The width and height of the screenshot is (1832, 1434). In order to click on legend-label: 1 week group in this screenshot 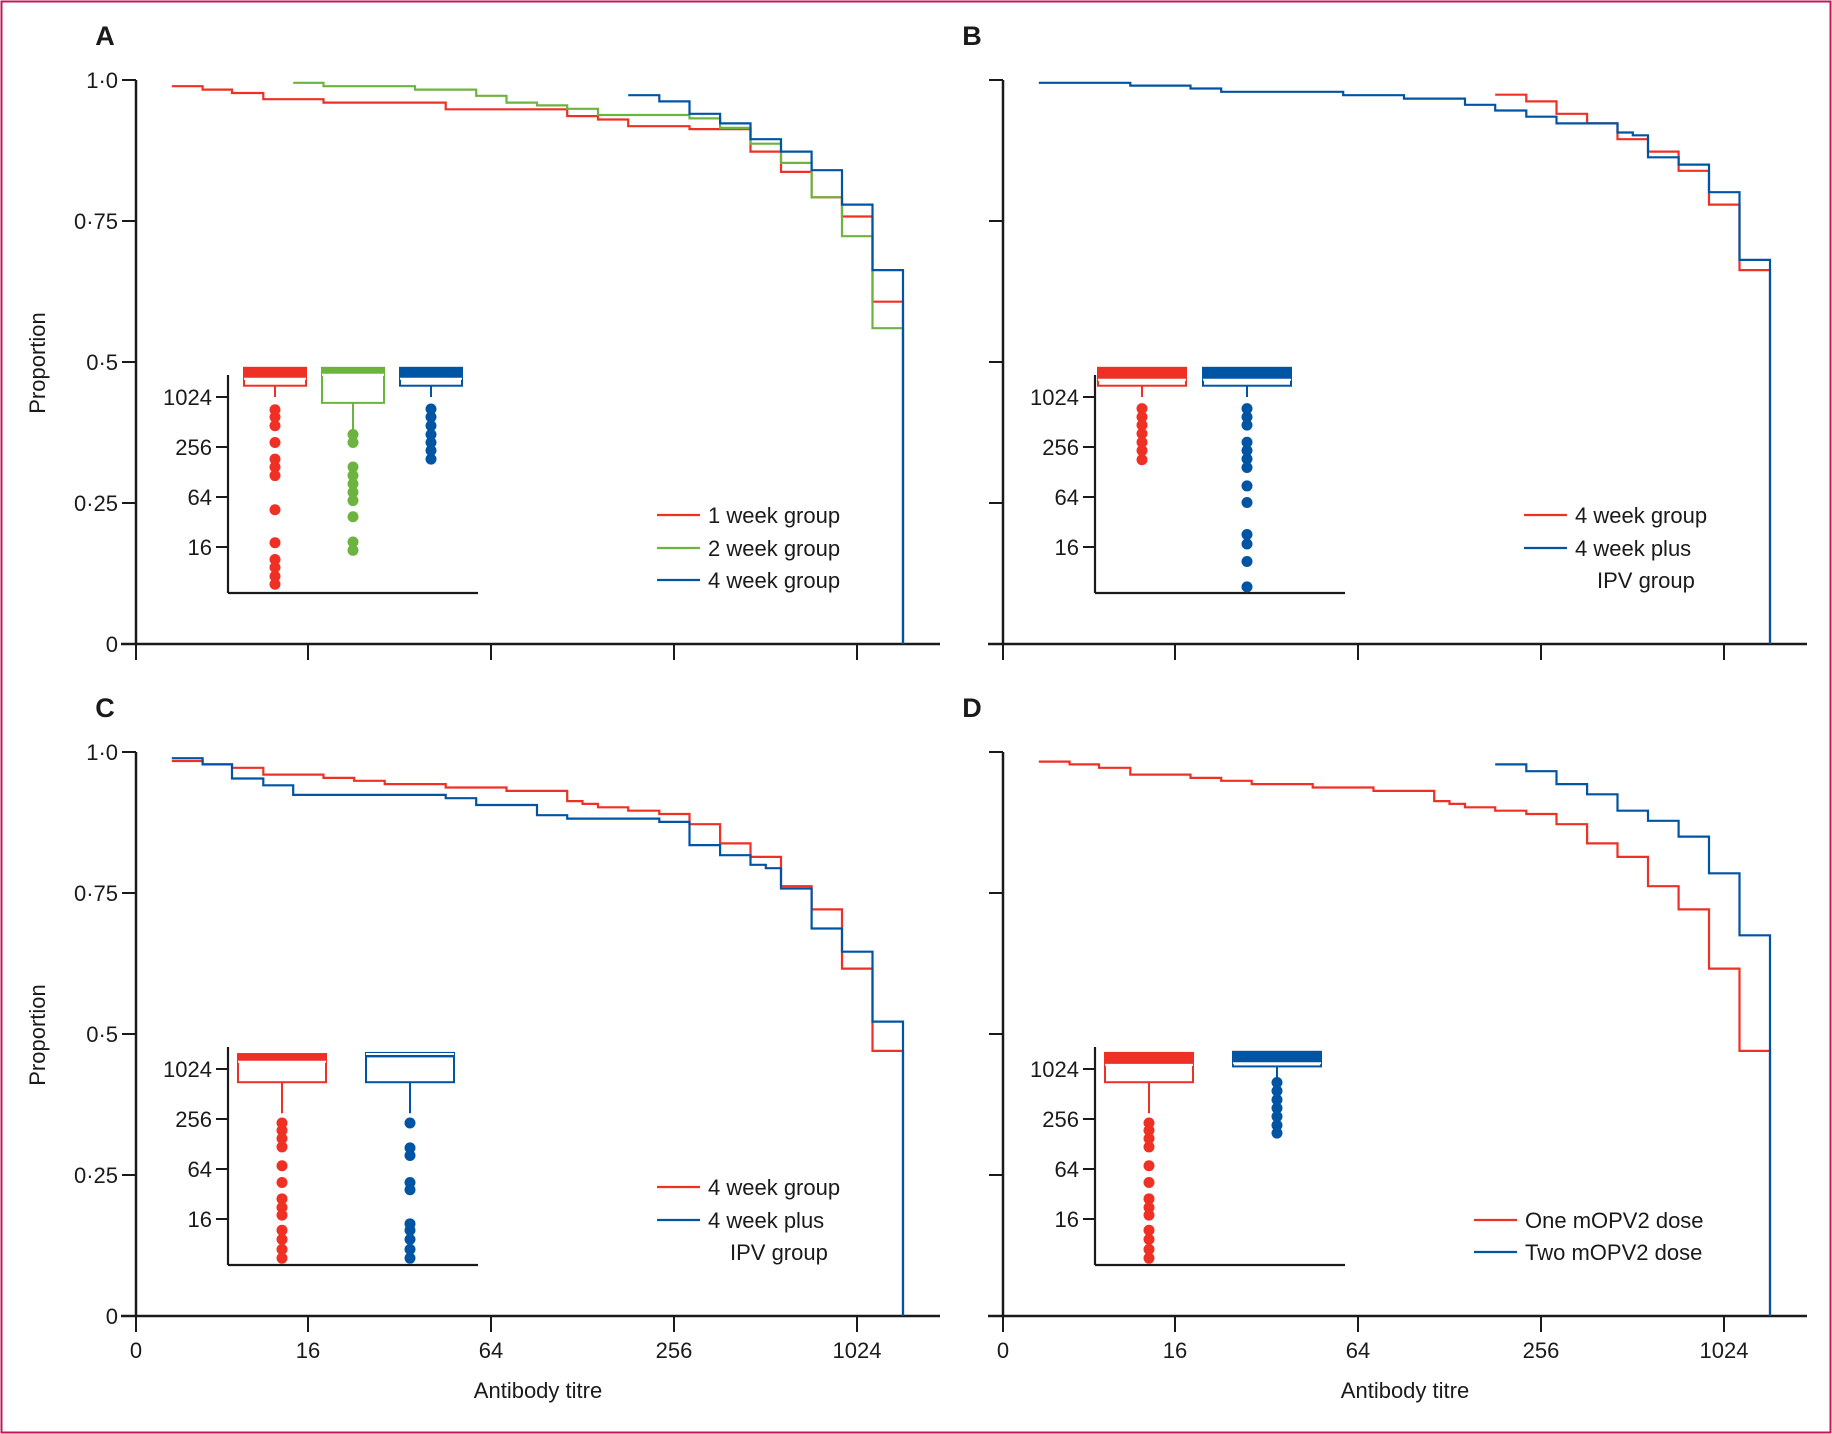, I will do `click(774, 515)`.